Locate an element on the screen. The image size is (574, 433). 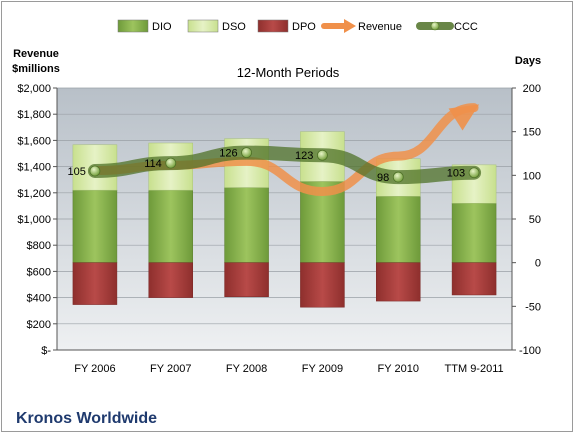
left-tick-label: $1,400 is located at coordinates (34, 168).